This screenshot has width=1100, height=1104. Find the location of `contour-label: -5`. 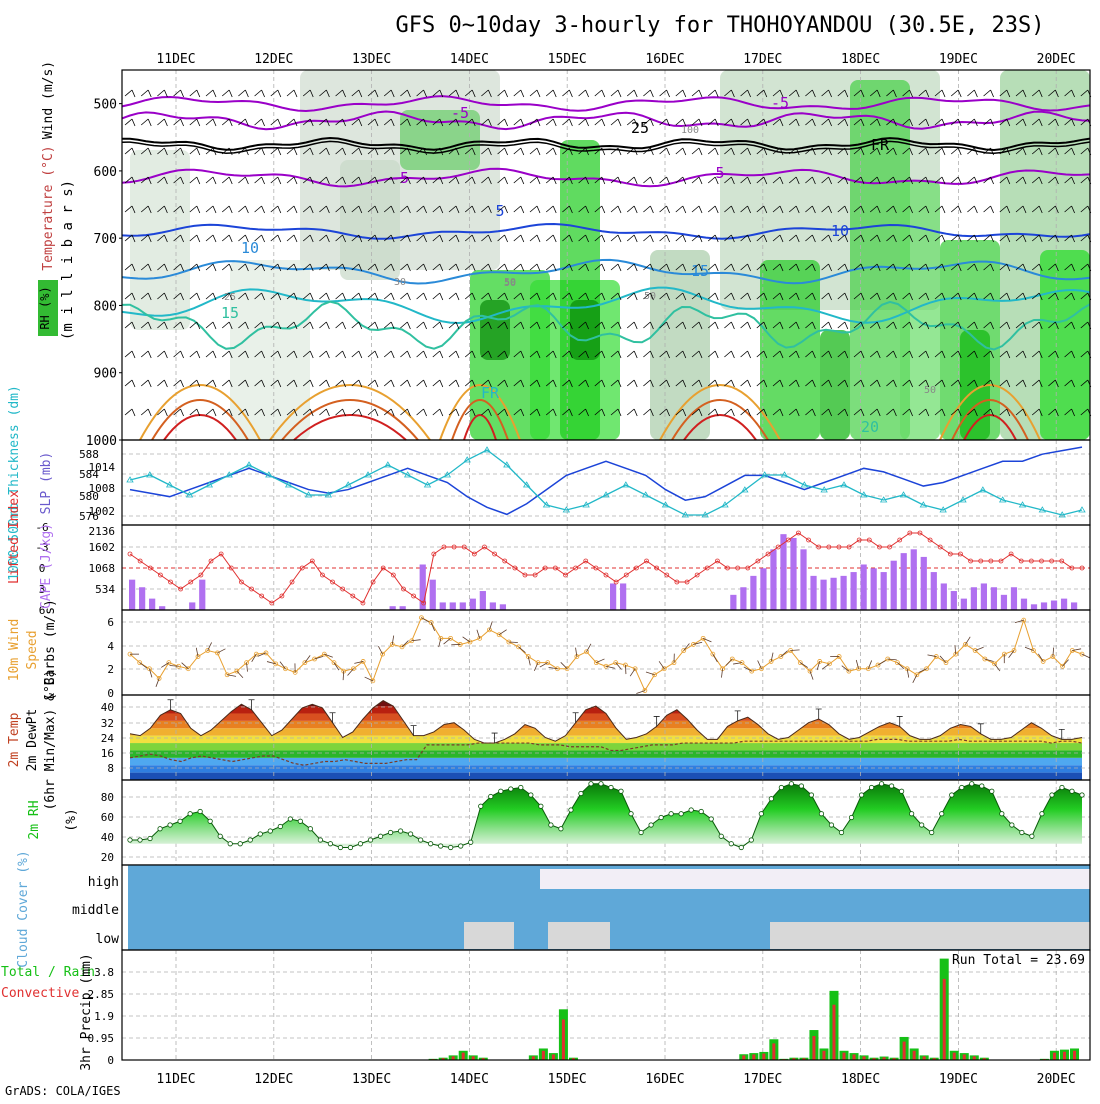

contour-label: -5 is located at coordinates (780, 103).